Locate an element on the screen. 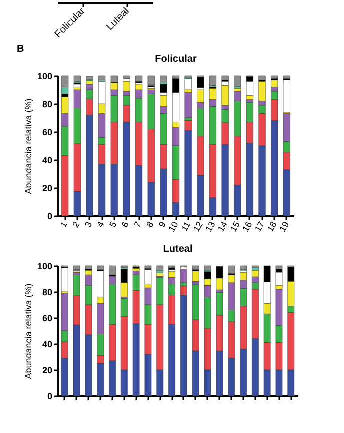  x-tick-label: 18 is located at coordinates (272, 227).